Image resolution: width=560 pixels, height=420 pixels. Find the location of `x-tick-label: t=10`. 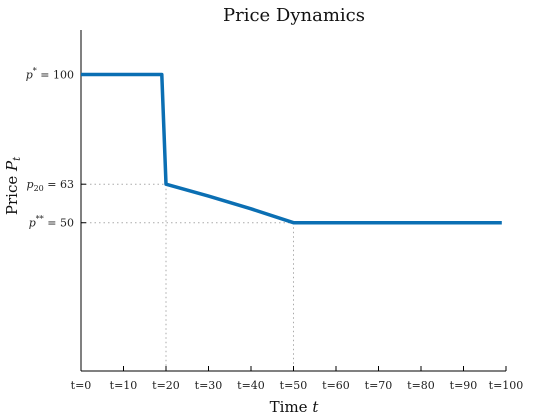

x-tick-label: t=10 is located at coordinates (124, 385).